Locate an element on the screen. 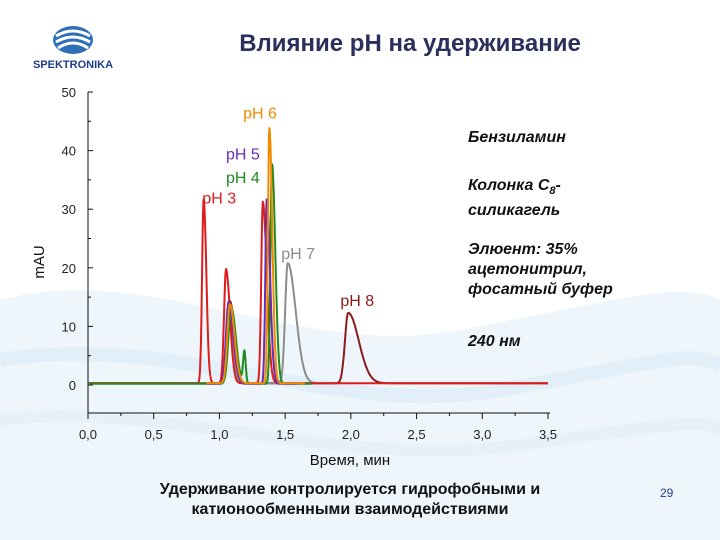 The height and width of the screenshot is (540, 720). series-label-ph-3: pH 3 is located at coordinates (219, 198).